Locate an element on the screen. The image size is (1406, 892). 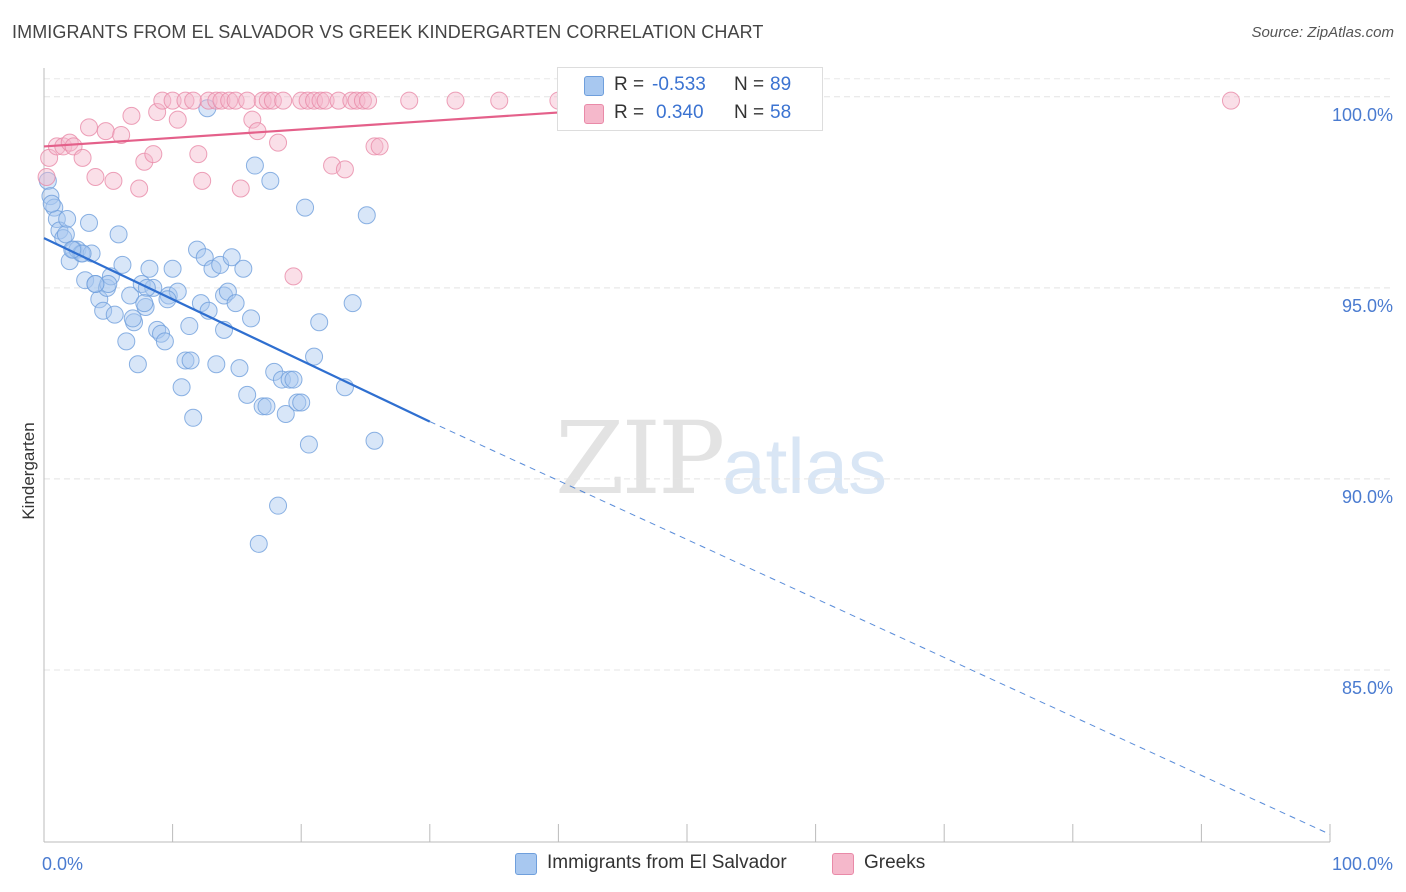
x-tick-label-min: 0.0% is located at coordinates (62, 864).